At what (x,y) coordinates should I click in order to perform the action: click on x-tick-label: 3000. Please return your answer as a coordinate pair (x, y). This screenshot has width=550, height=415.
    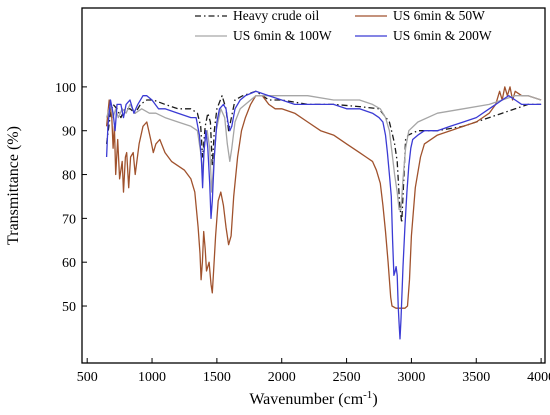
    Looking at the image, I should click on (411, 377).